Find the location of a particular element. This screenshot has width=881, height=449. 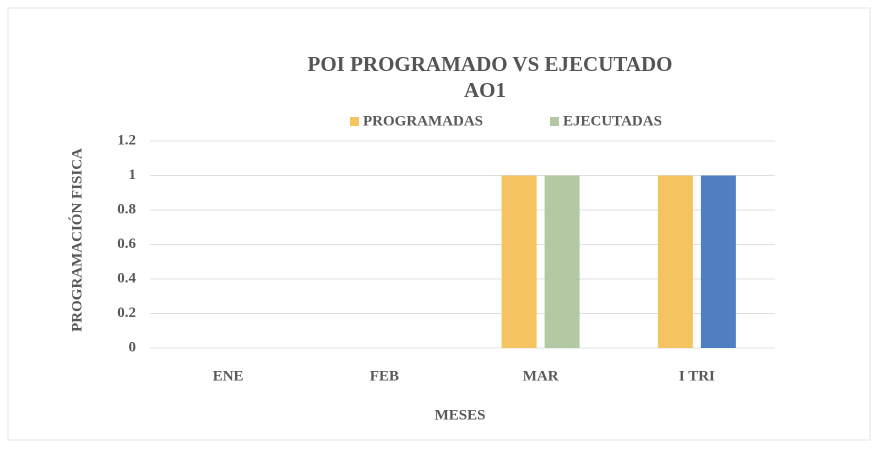

chart-title: POI PROGRAMADO VS EJECUTADO is located at coordinates (490, 64).